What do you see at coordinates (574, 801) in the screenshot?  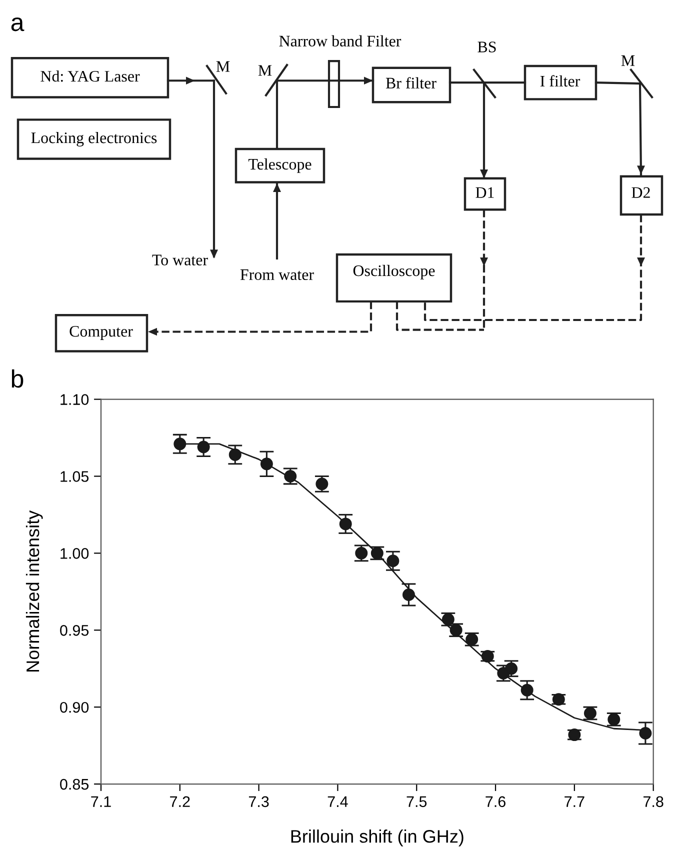 I see `x-tick-label: 7.7` at bounding box center [574, 801].